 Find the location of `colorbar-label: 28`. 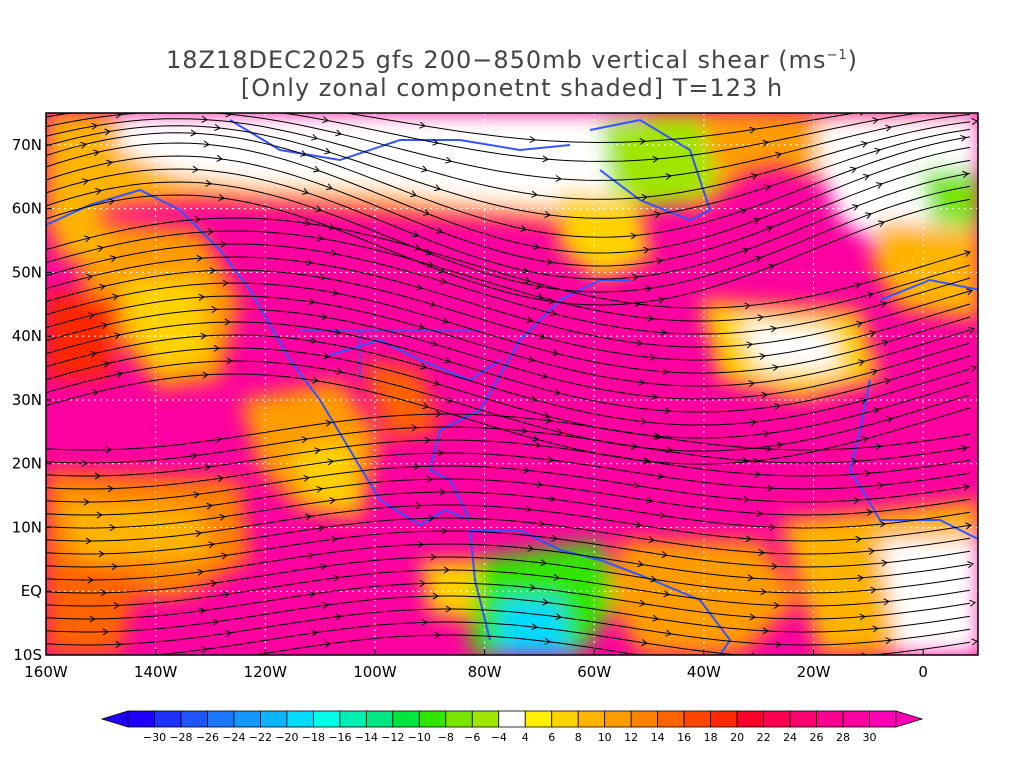

colorbar-label: 28 is located at coordinates (843, 737).